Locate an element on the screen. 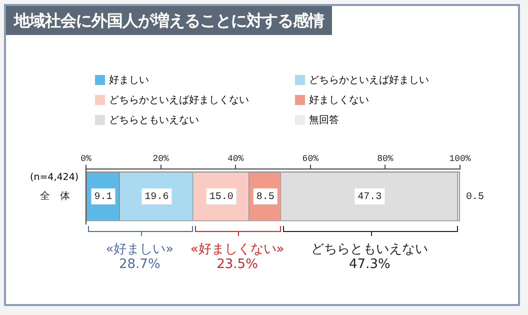  data-label: 15.0 is located at coordinates (221, 198).